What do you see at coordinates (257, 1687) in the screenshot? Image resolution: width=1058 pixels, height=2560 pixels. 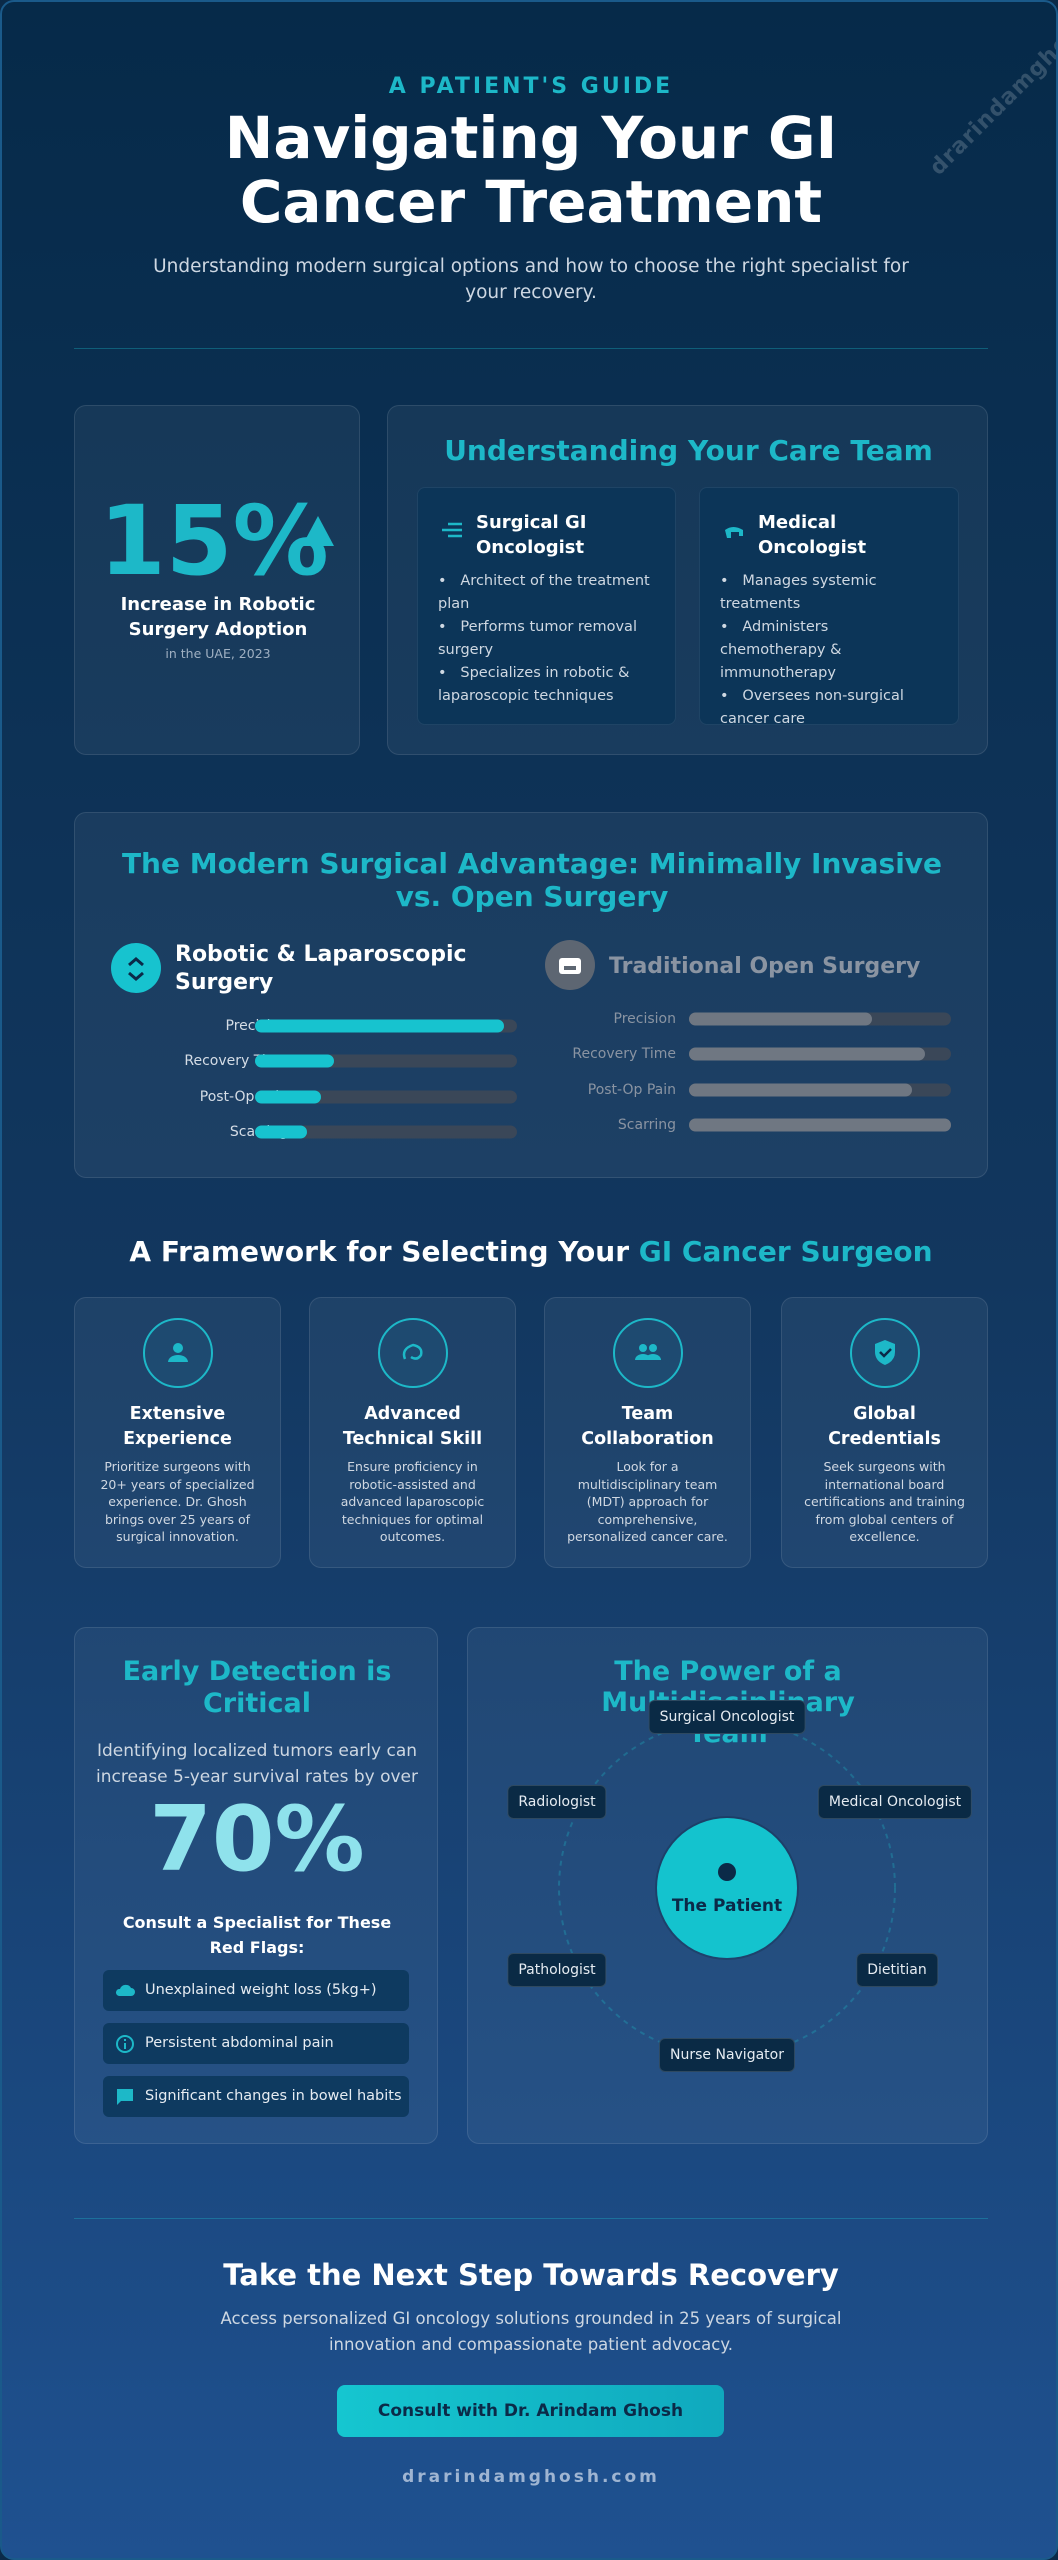 I see `section-title: Early Detection is Critical` at bounding box center [257, 1687].